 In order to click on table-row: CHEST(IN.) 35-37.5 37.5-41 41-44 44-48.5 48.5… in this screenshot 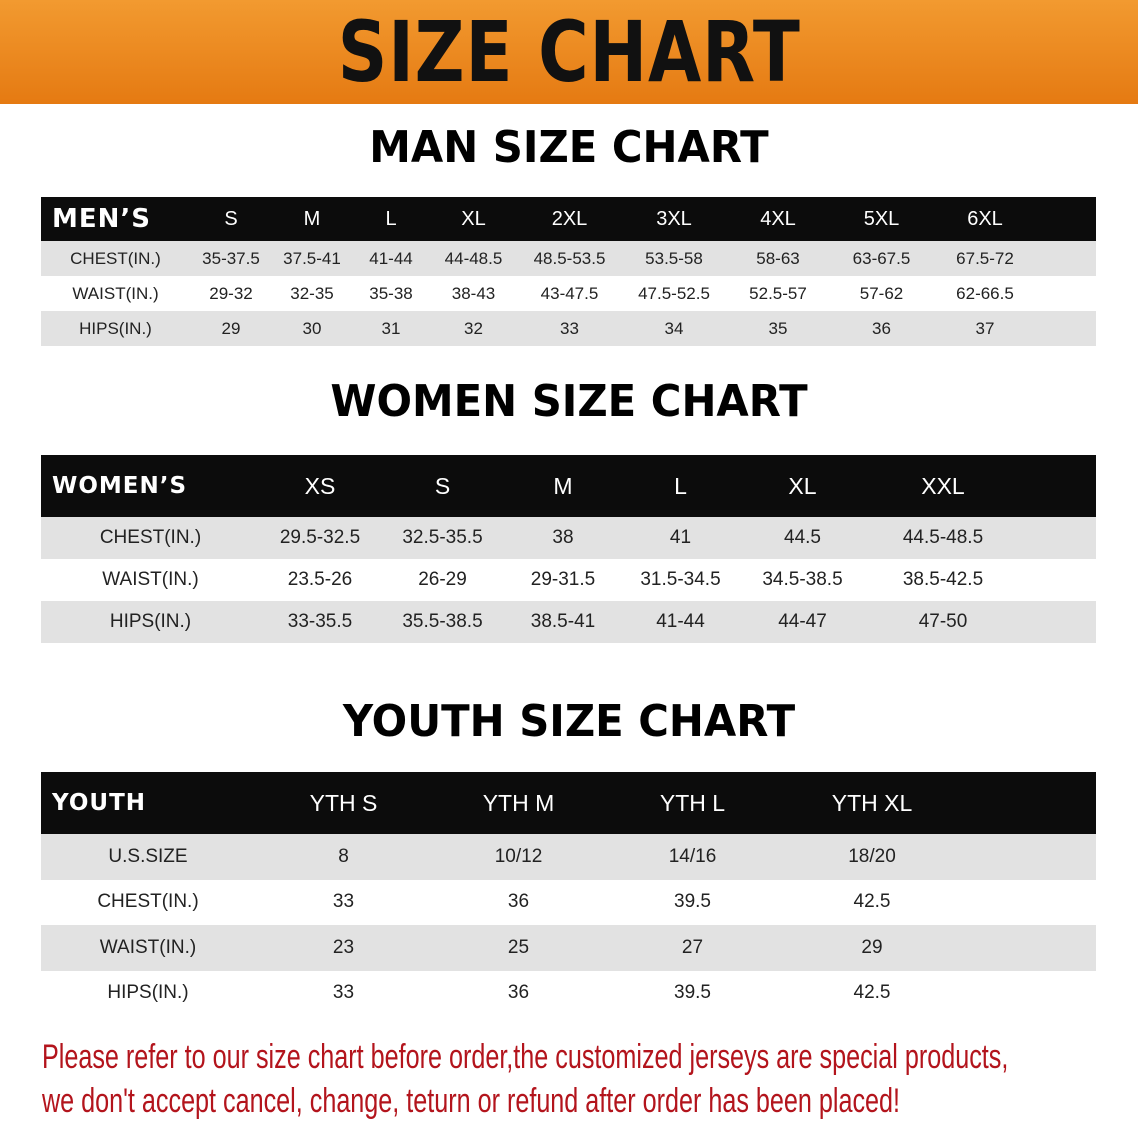, I will do `click(568, 258)`.